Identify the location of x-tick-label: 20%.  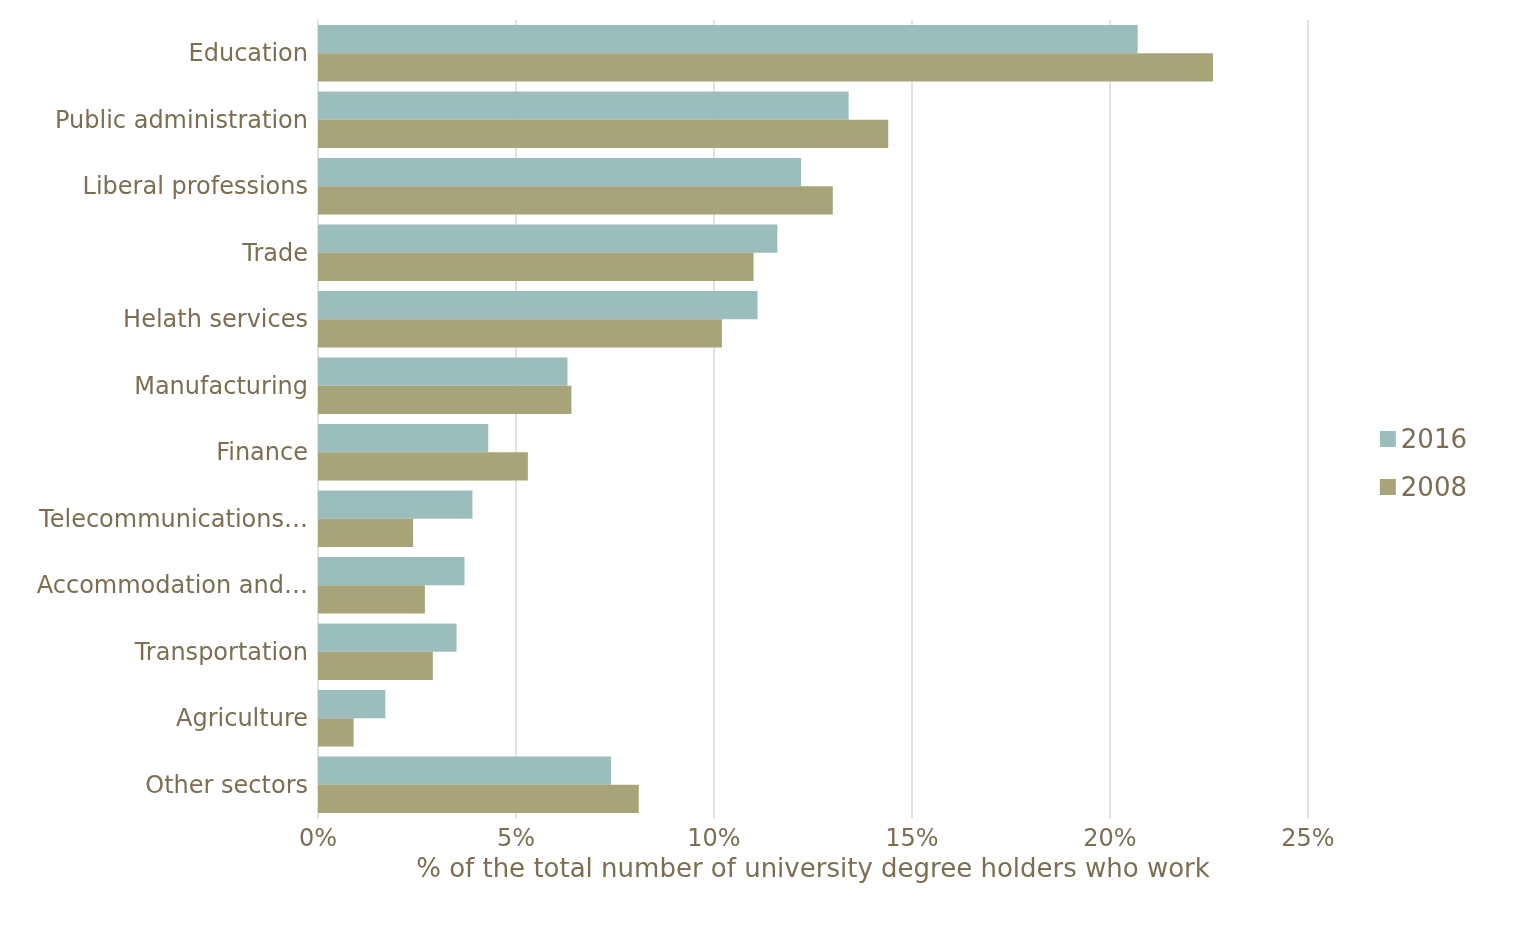
(1110, 838).